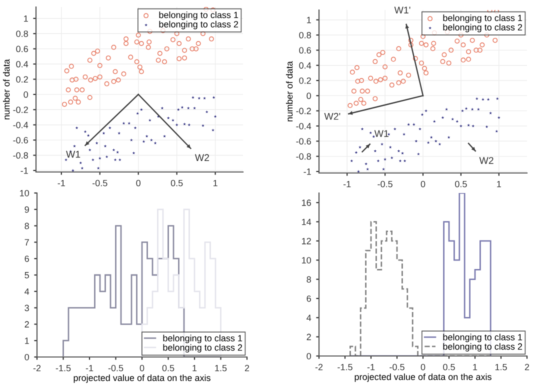  I want to click on y-tick-label: 3, so click(26, 308).